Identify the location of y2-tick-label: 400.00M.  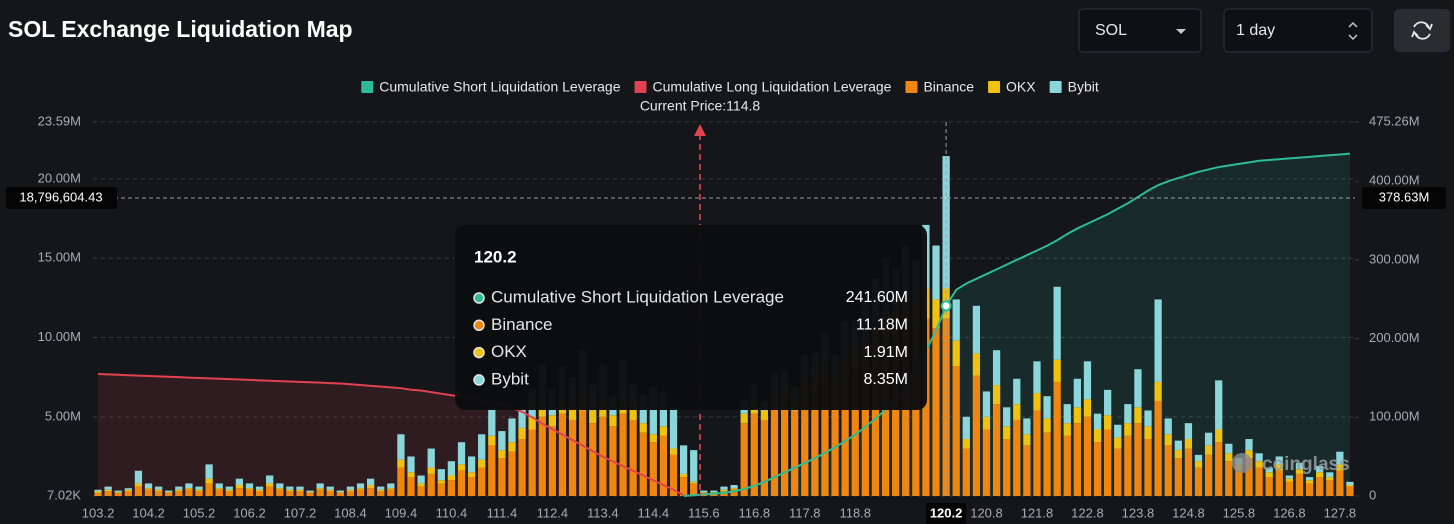
(1394, 180).